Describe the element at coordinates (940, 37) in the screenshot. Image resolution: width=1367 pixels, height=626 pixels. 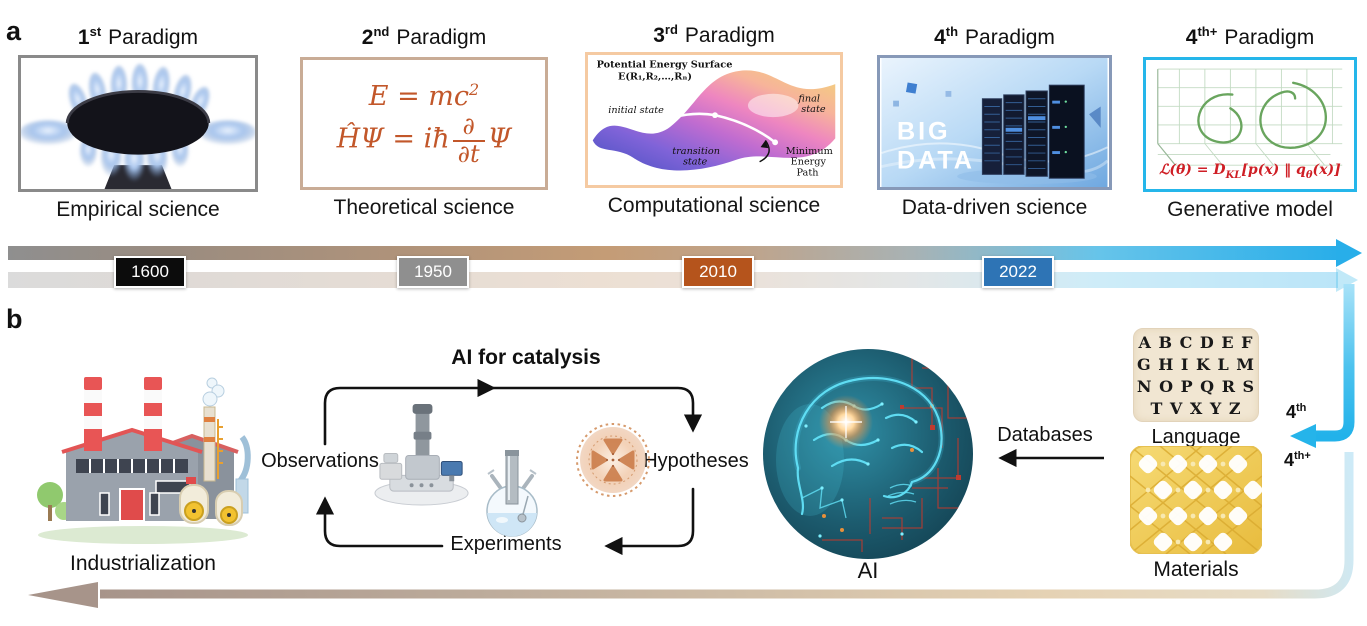
I see `paradigm-4-number: 4` at that location.